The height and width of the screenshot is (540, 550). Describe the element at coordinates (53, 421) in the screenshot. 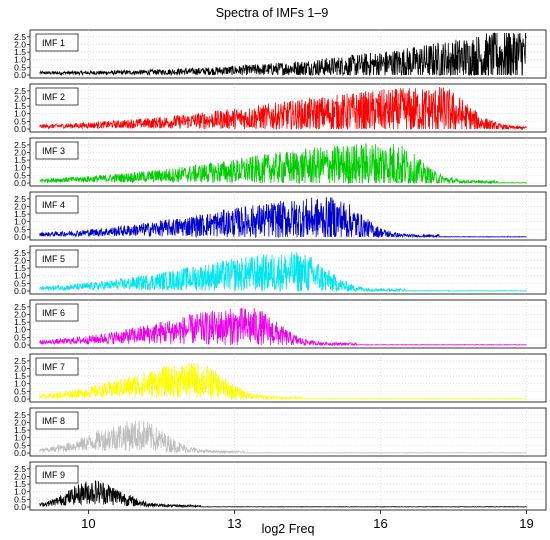

I see `panel-label: IMF 8` at that location.